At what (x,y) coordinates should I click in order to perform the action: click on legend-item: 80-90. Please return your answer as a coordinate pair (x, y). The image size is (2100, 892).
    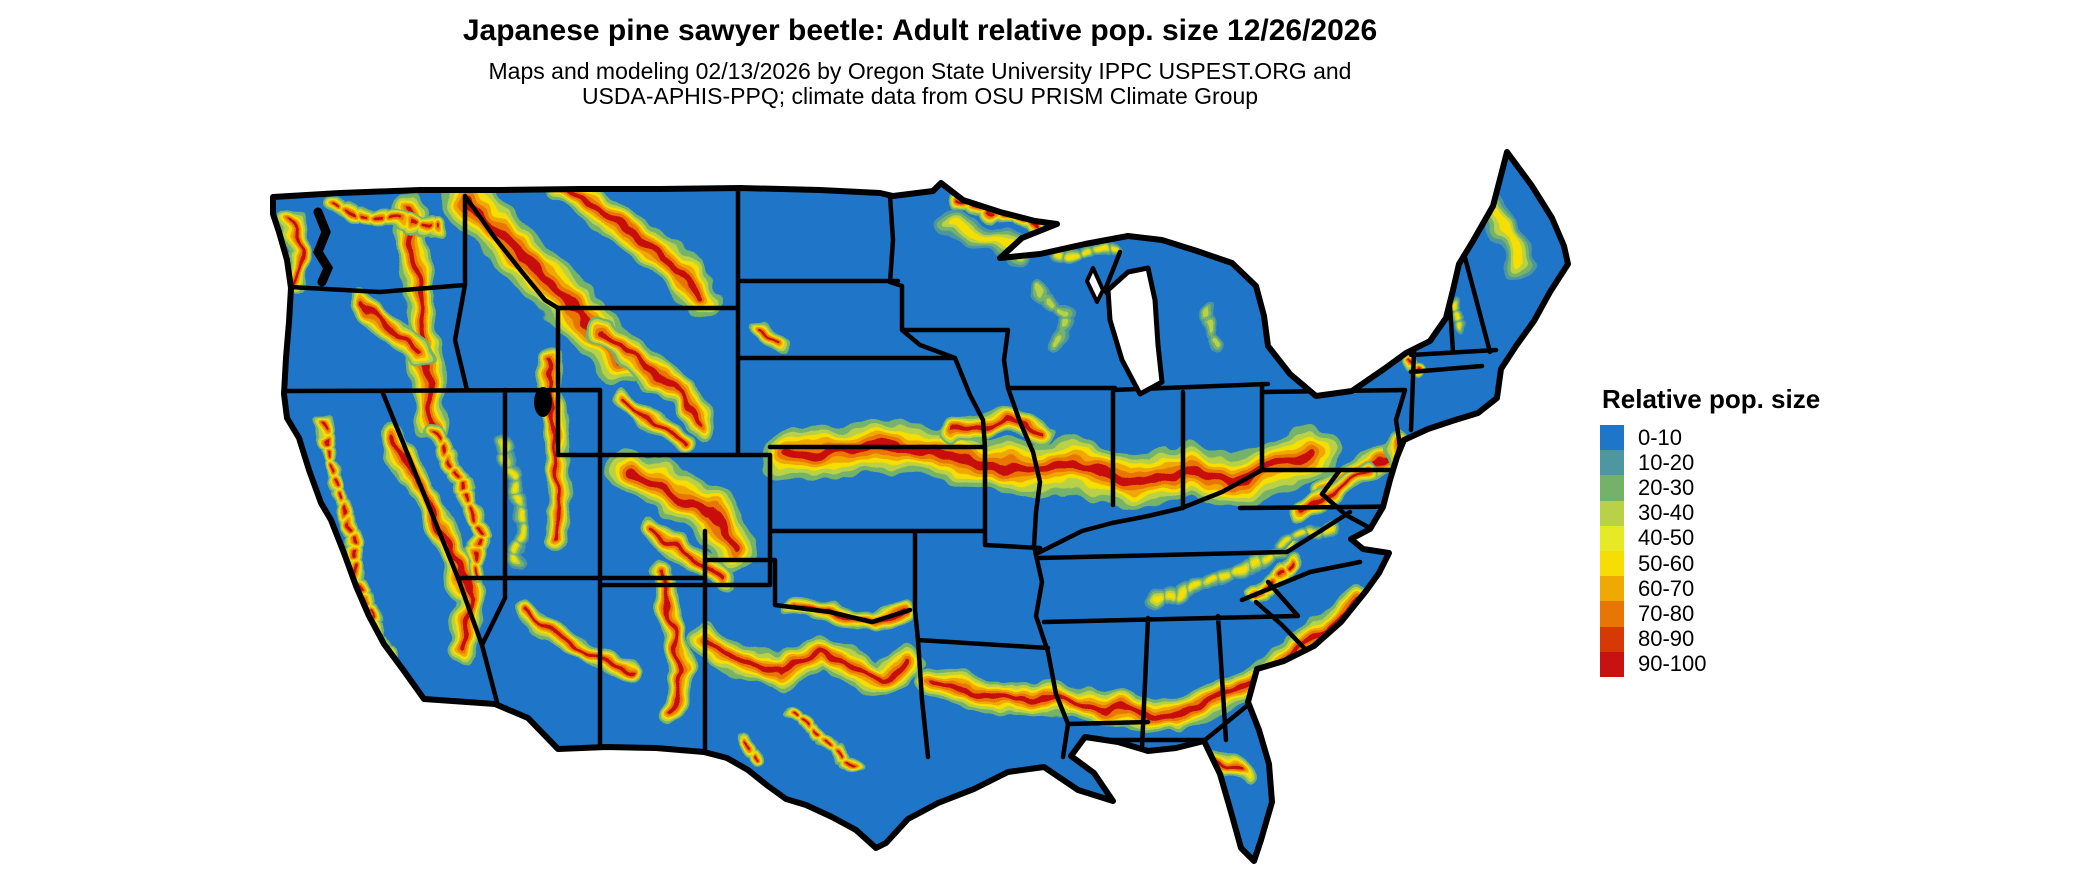
    Looking at the image, I should click on (1750, 639).